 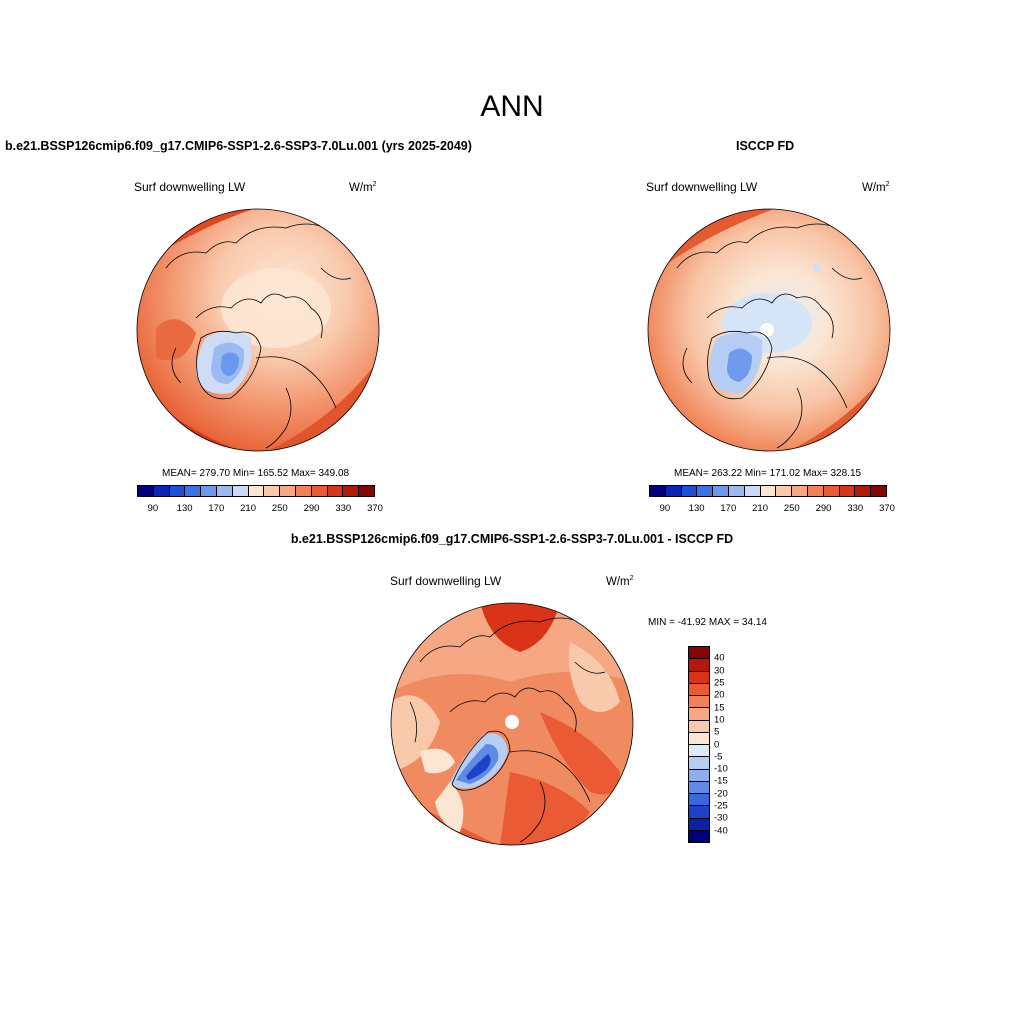 What do you see at coordinates (791, 508) in the screenshot?
I see `right-colorbar-tick-label: 250` at bounding box center [791, 508].